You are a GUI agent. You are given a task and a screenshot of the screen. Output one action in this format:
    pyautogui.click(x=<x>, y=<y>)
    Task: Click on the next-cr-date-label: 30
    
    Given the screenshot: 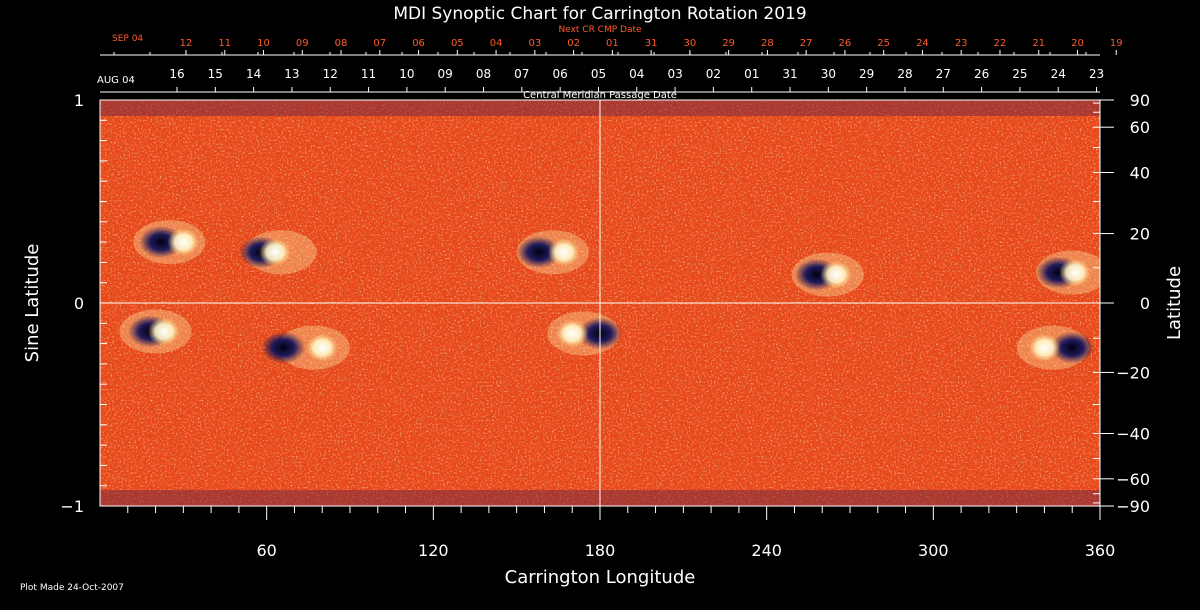 What is the action you would take?
    pyautogui.click(x=690, y=43)
    